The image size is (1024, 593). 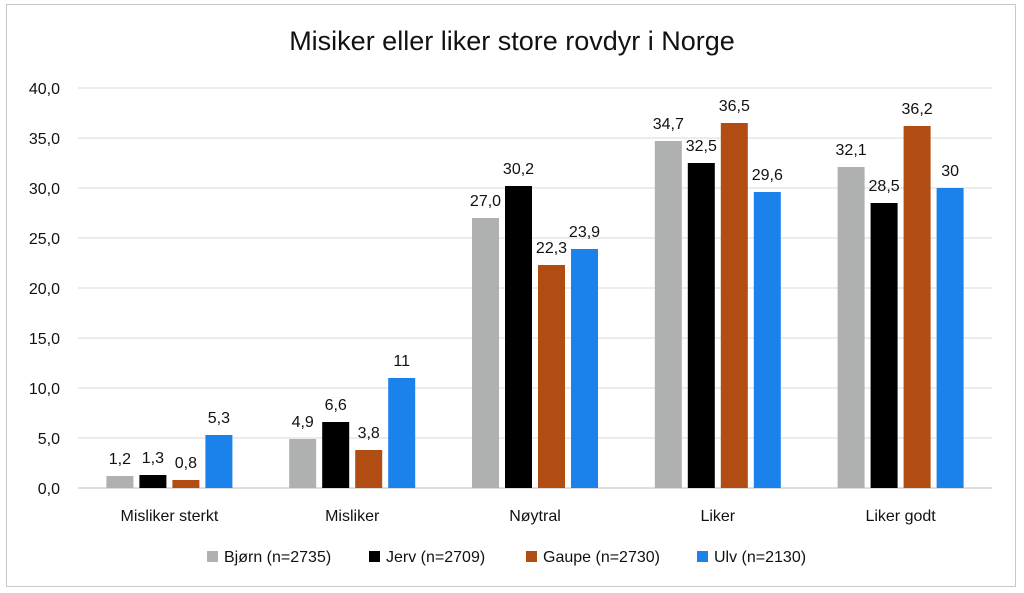 What do you see at coordinates (551, 248) in the screenshot?
I see `bar-value-label: 22,3` at bounding box center [551, 248].